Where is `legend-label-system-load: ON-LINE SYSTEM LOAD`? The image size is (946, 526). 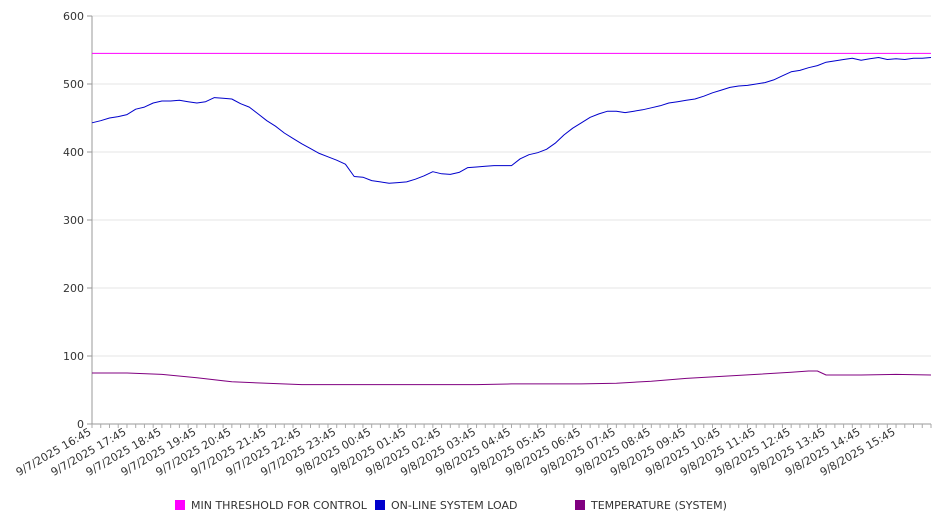 legend-label-system-load: ON-LINE SYSTEM LOAD is located at coordinates (454, 505).